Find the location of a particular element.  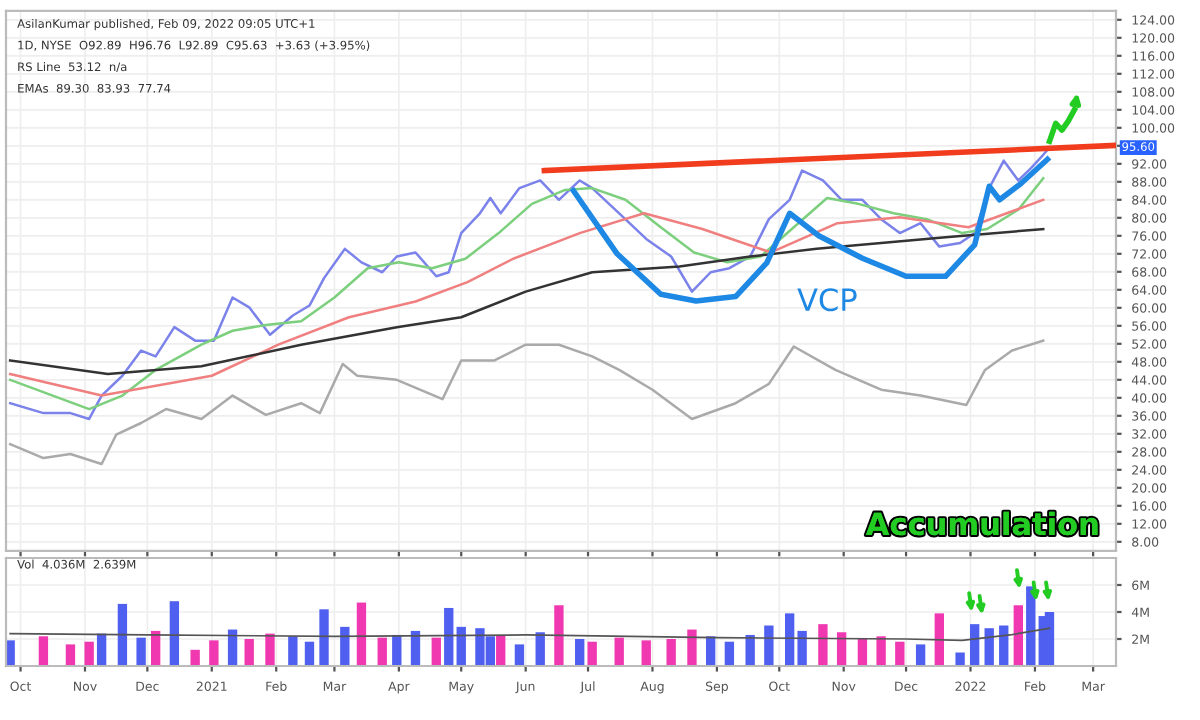

line-series is located at coordinates (530, 634).